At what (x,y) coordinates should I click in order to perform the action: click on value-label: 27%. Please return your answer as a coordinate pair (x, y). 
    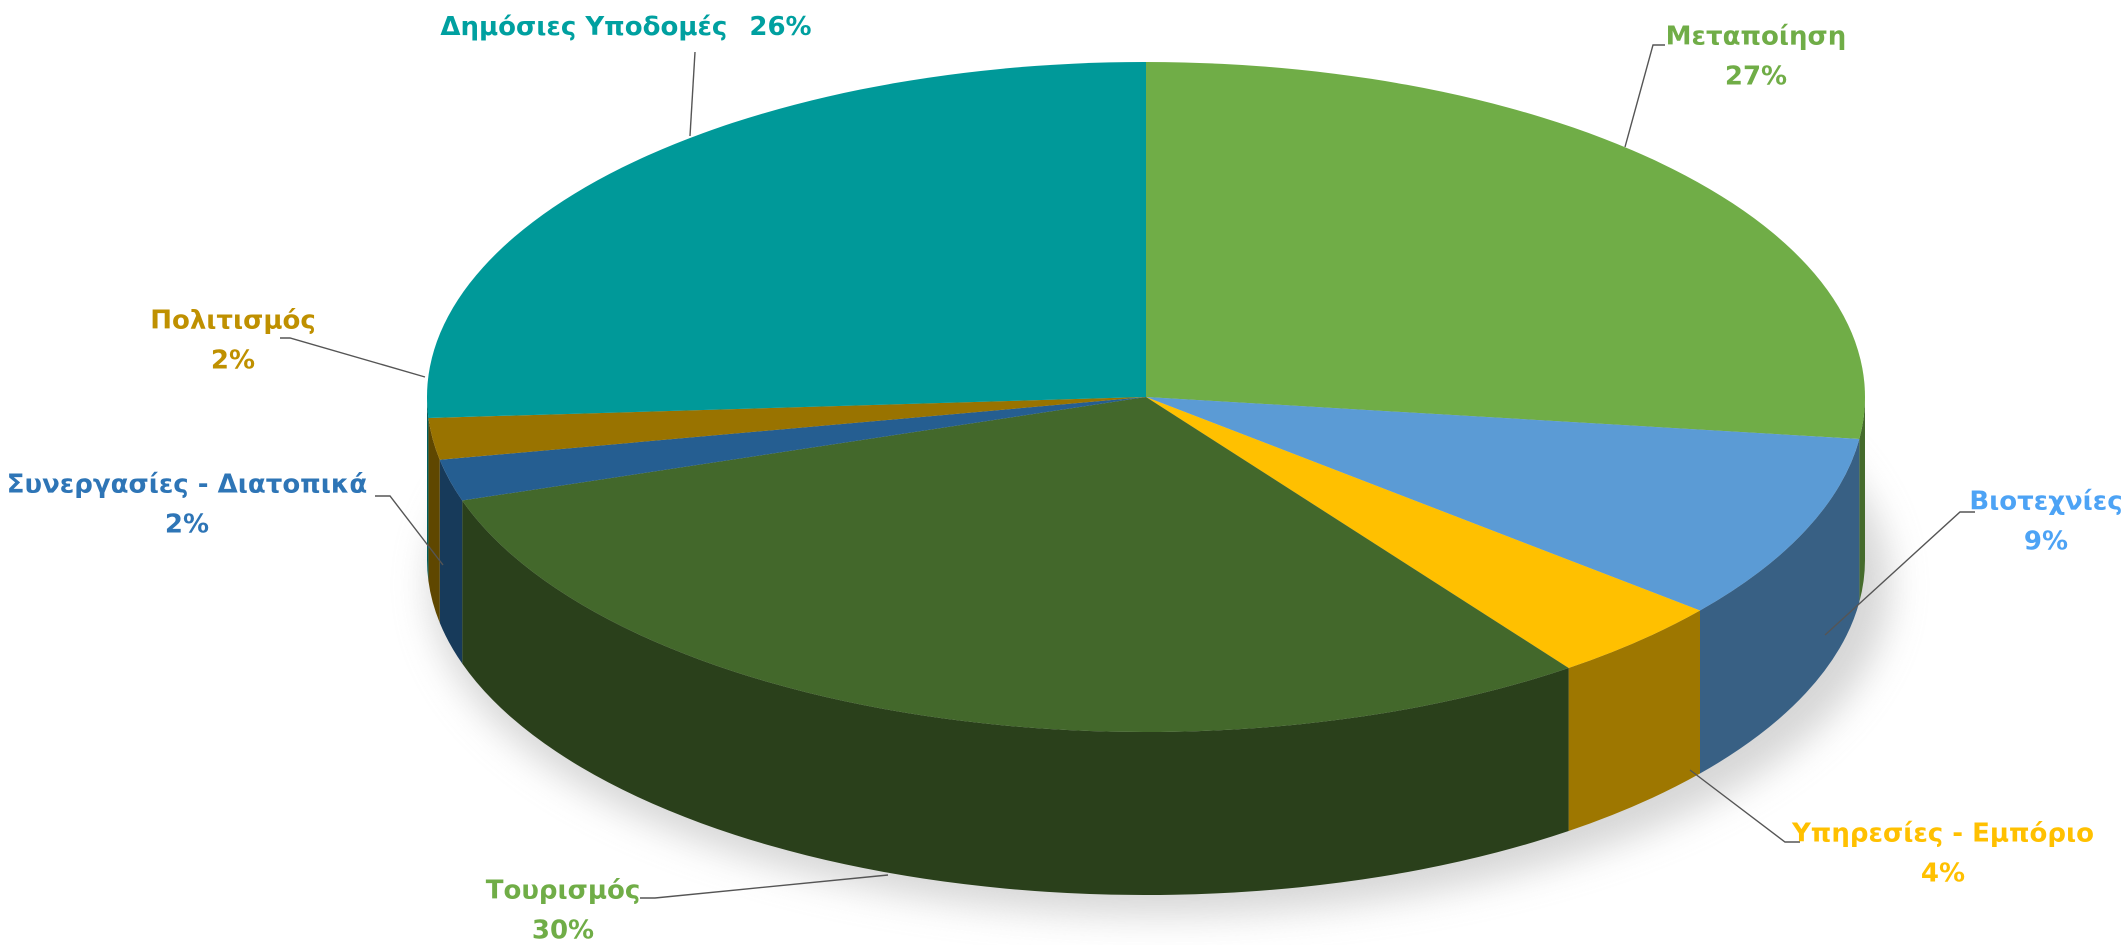
    Looking at the image, I should click on (1756, 77).